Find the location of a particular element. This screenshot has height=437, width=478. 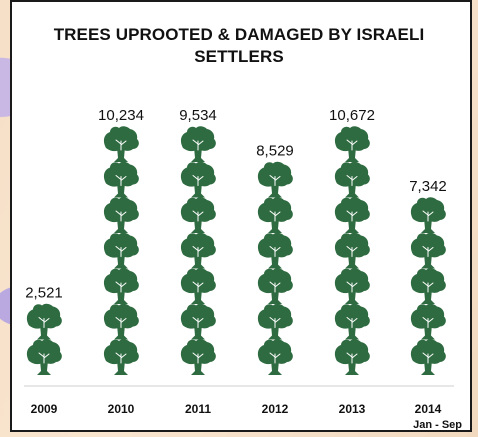

year-label: 2011 is located at coordinates (198, 409).